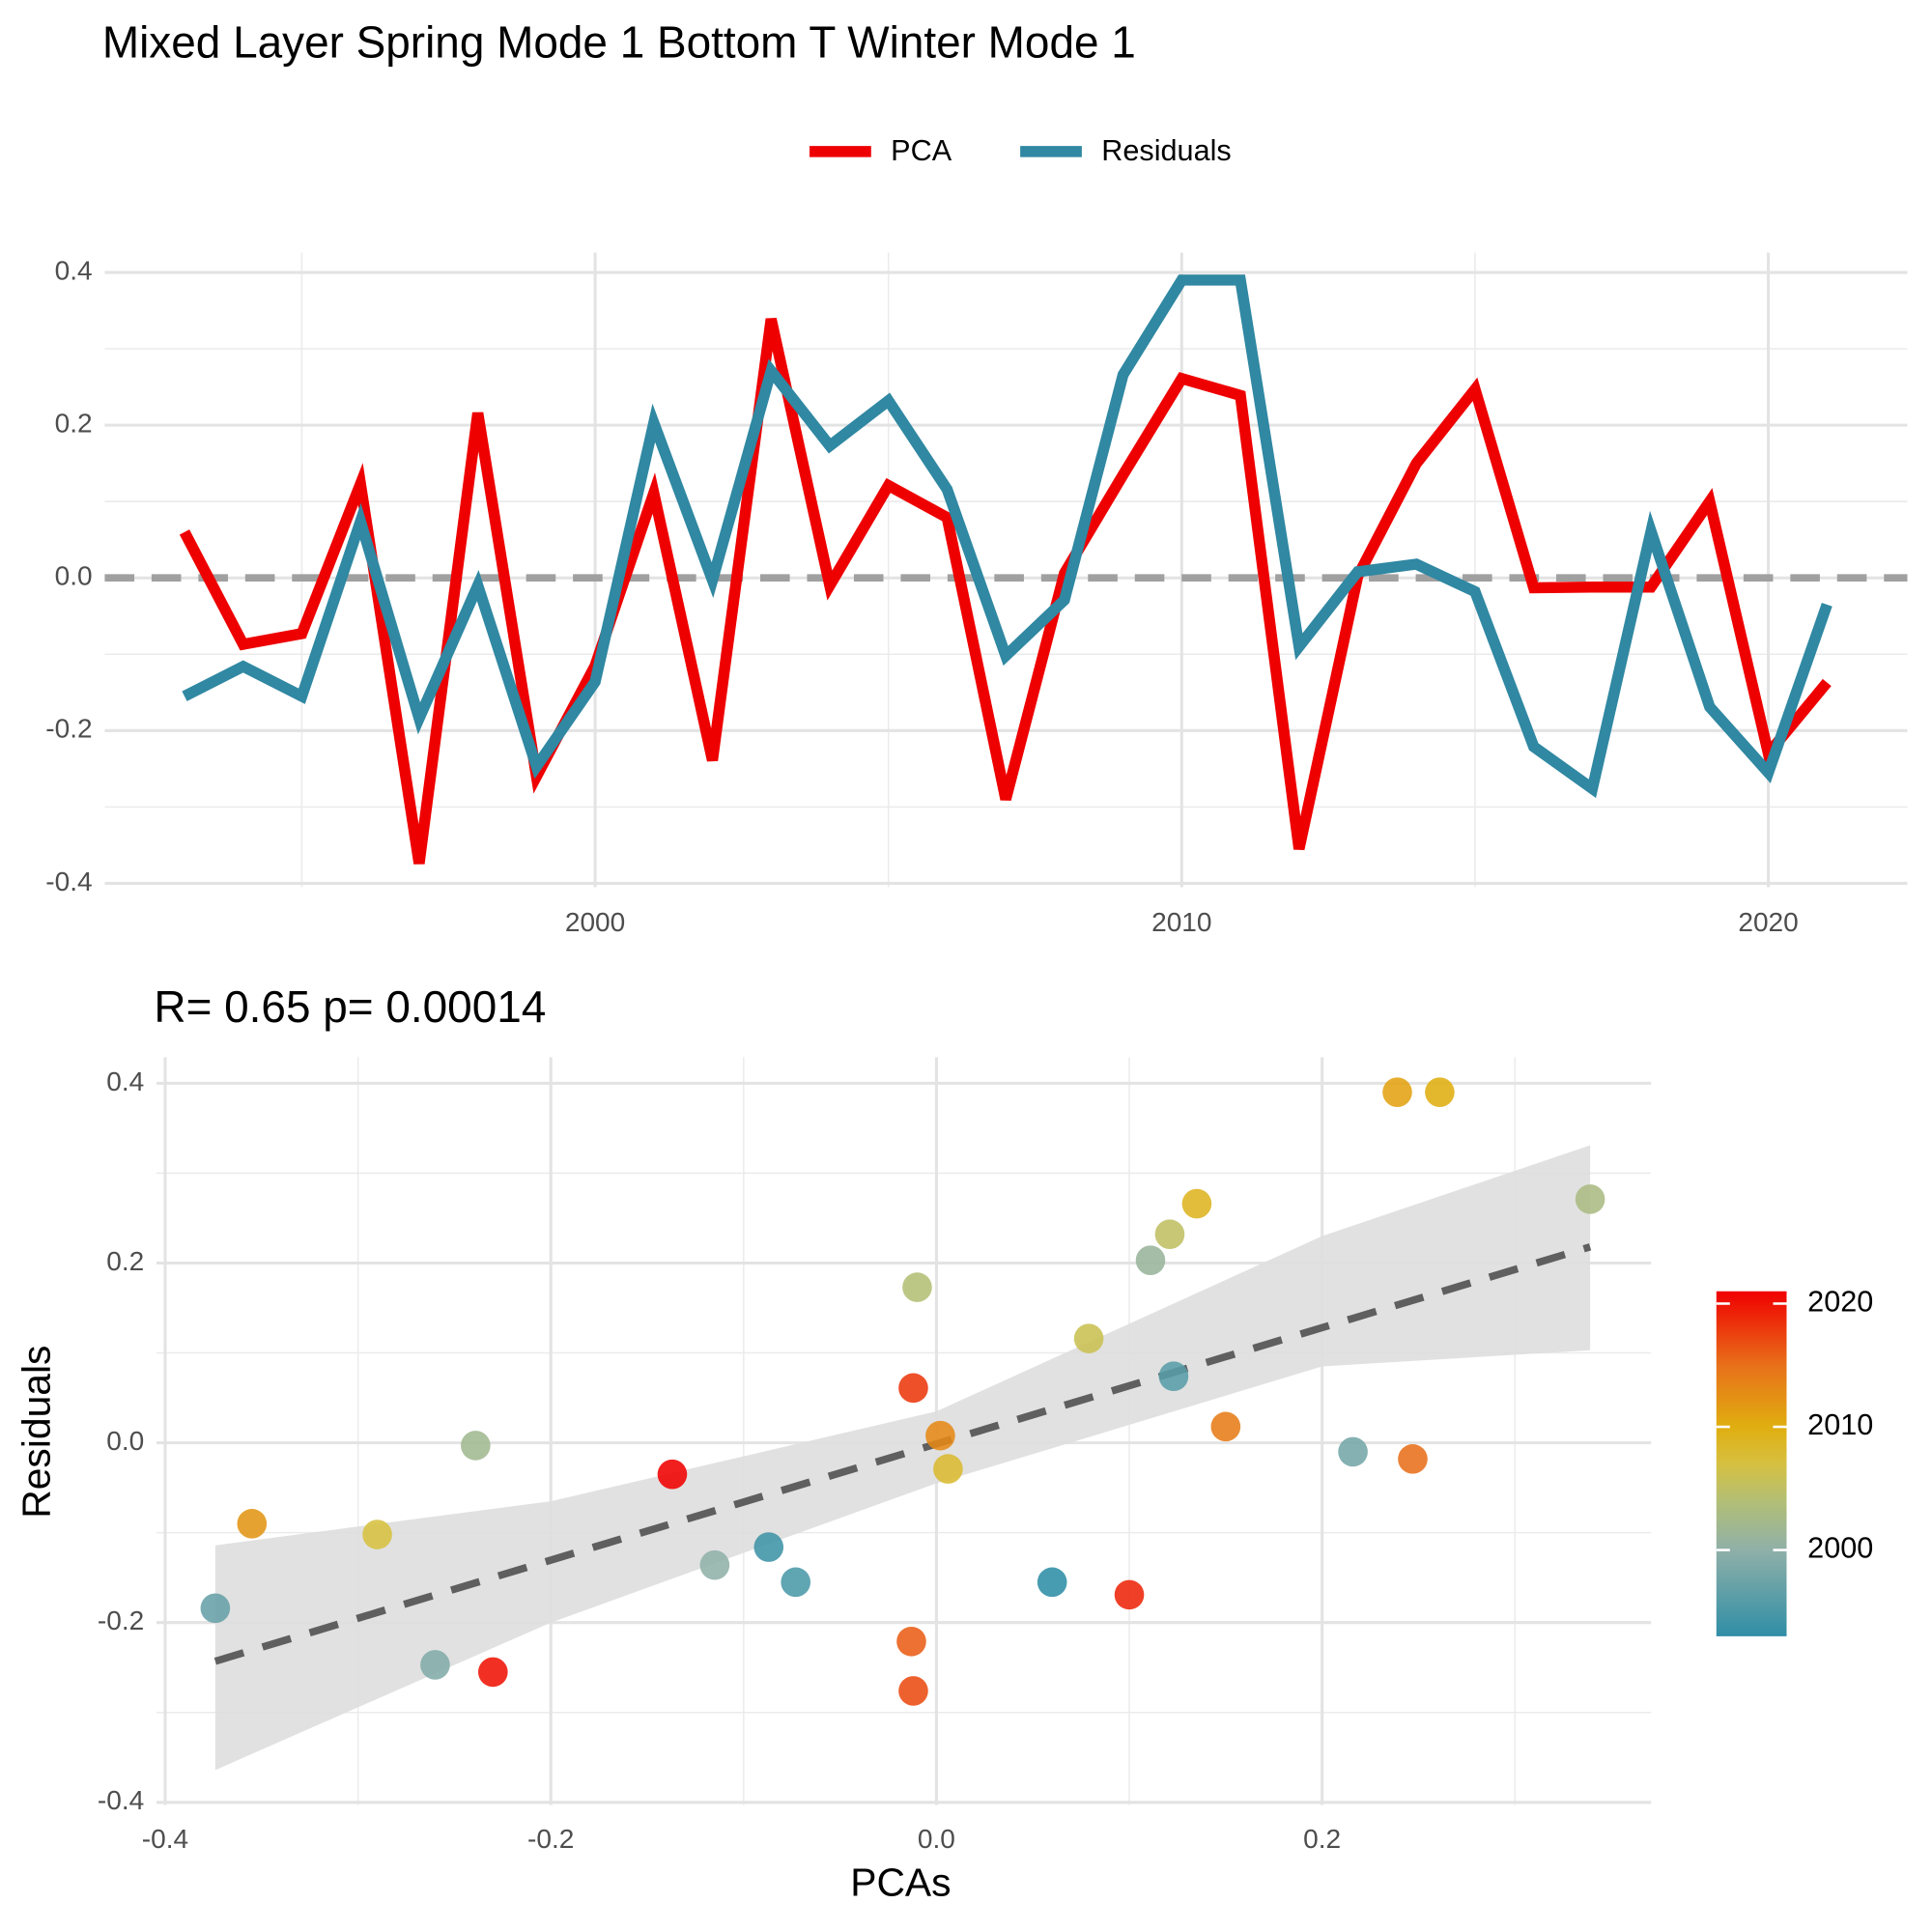 This screenshot has height=1932, width=1932. I want to click on x-tick-label: 0.0, so click(936, 1839).